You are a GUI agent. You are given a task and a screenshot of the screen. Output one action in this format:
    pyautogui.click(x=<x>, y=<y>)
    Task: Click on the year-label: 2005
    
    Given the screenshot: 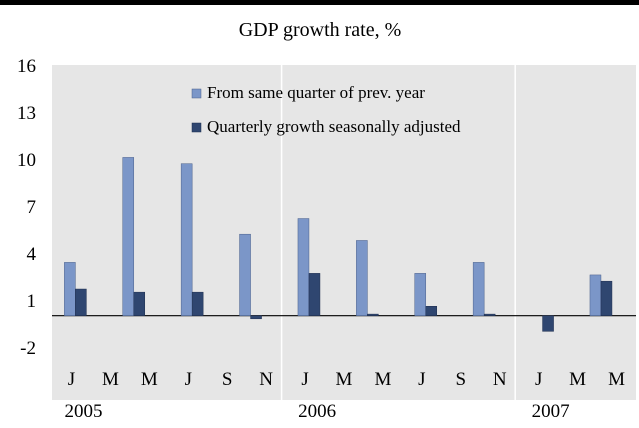 What is the action you would take?
    pyautogui.click(x=83, y=411)
    